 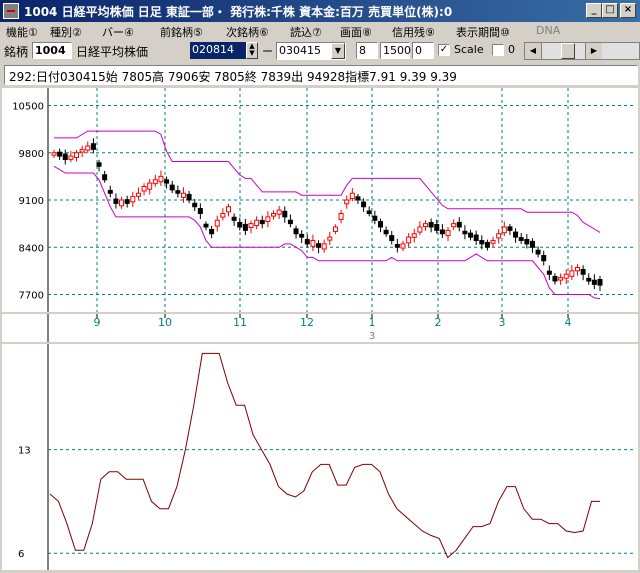 I want to click on minimize-button: _, so click(x=594, y=10).